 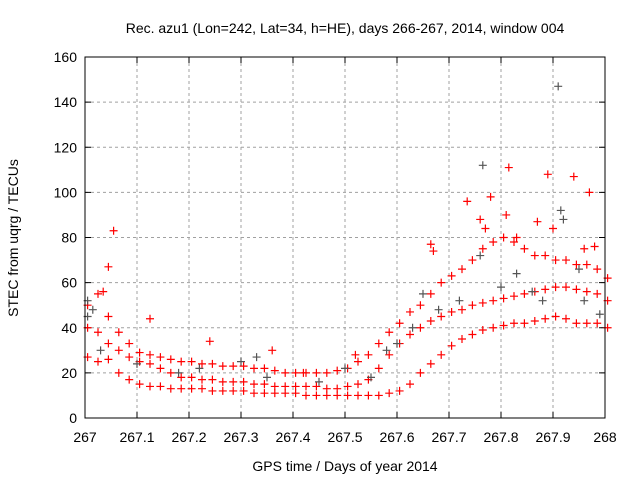 What do you see at coordinates (66, 147) in the screenshot?
I see `y-tick-label: 120` at bounding box center [66, 147].